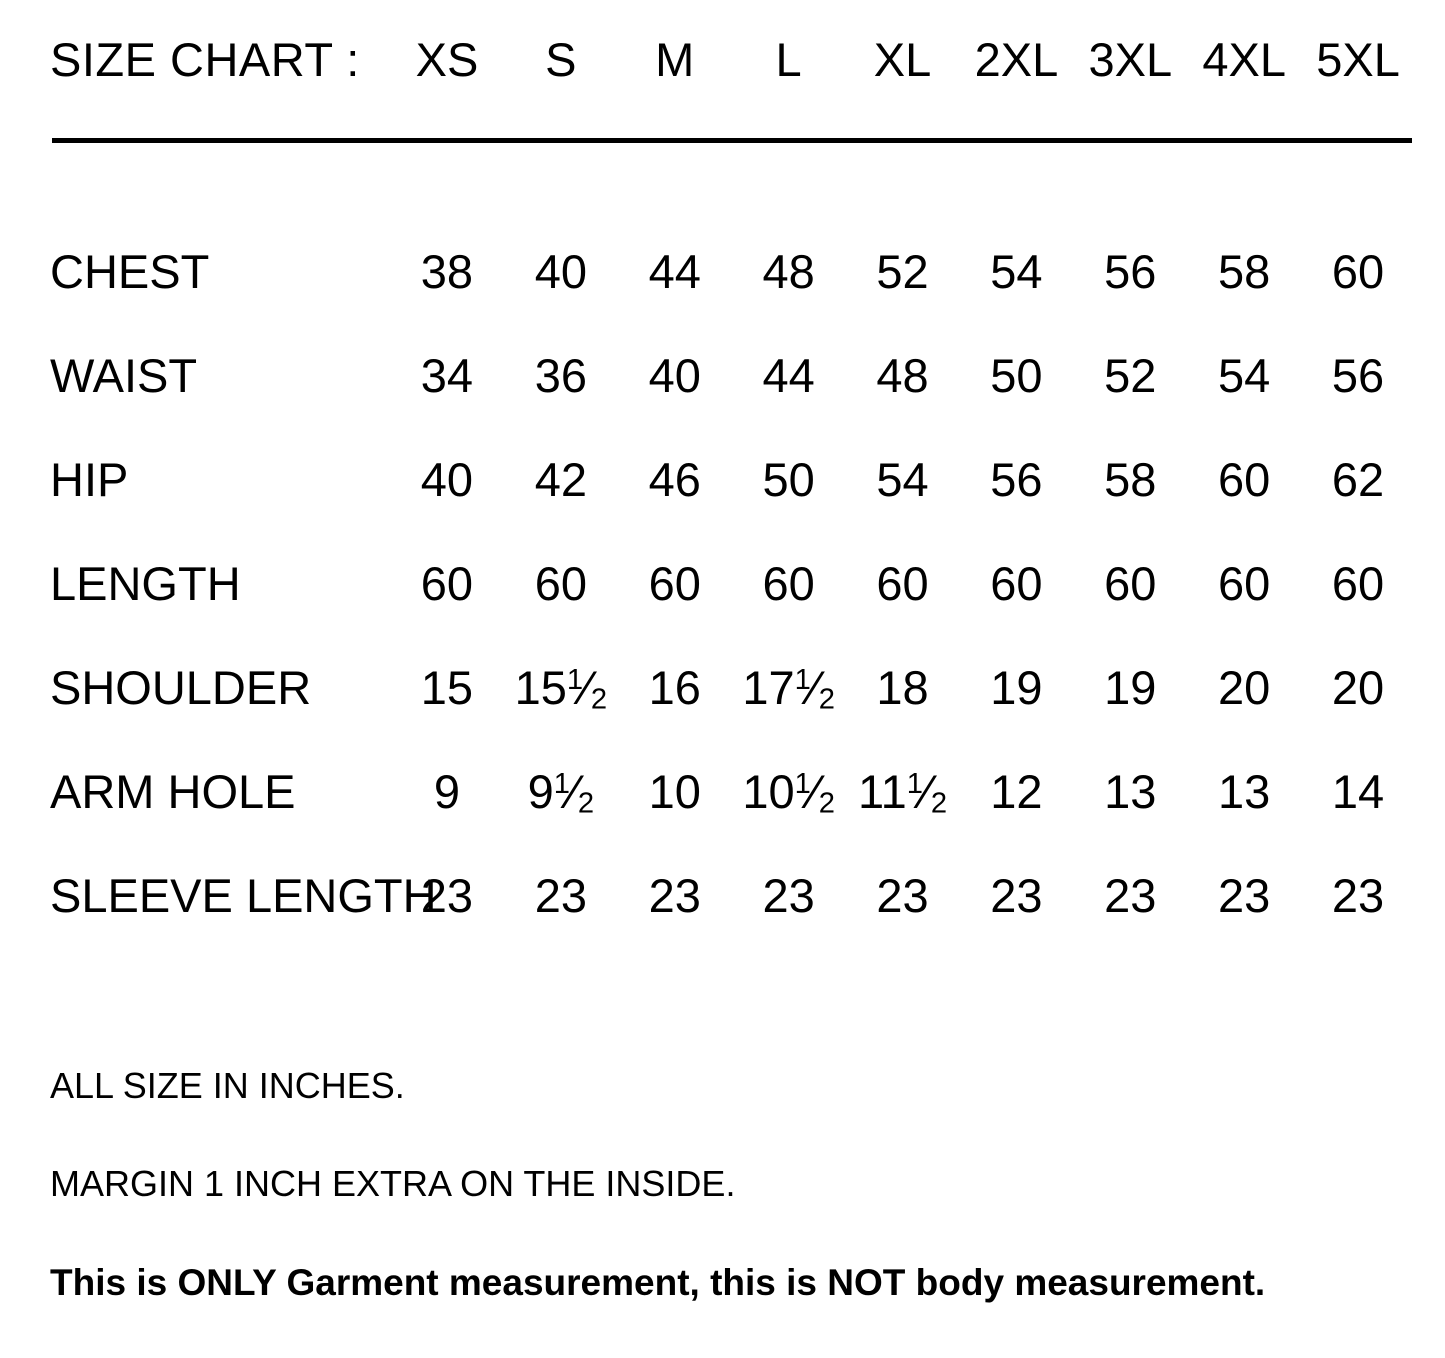 This screenshot has width=1445, height=1358. I want to click on measurement-cell: 19, so click(1130, 687).